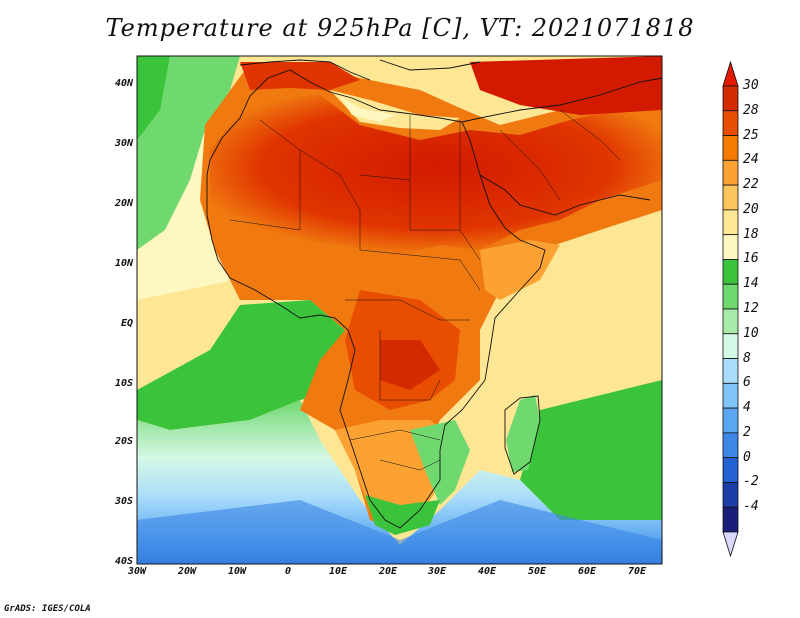 The image size is (800, 618). What do you see at coordinates (751, 259) in the screenshot?
I see `colorbar-tick-label: 16` at bounding box center [751, 259].